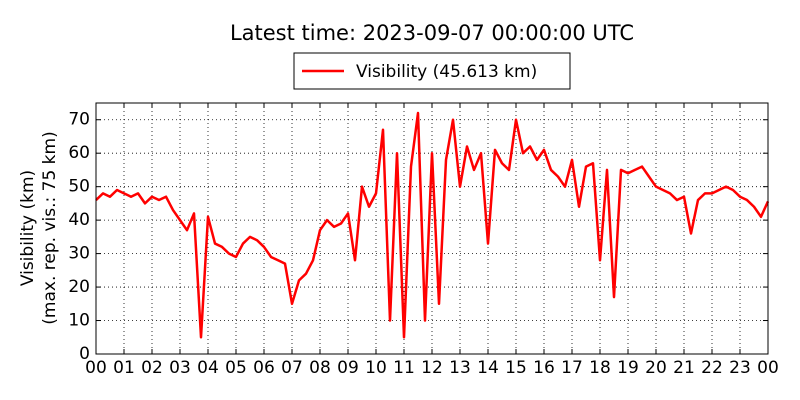 Image resolution: width=800 pixels, height=400 pixels. What do you see at coordinates (432, 33) in the screenshot?
I see `chart-title: Latest time: 2023-09-07 00:00:00 UTC` at bounding box center [432, 33].